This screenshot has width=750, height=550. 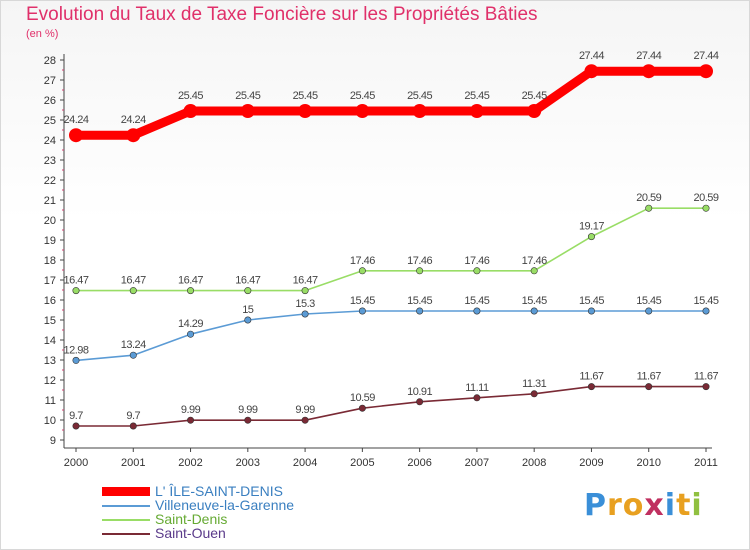 What do you see at coordinates (191, 519) in the screenshot?
I see `legend-label: Saint-Denis` at bounding box center [191, 519].